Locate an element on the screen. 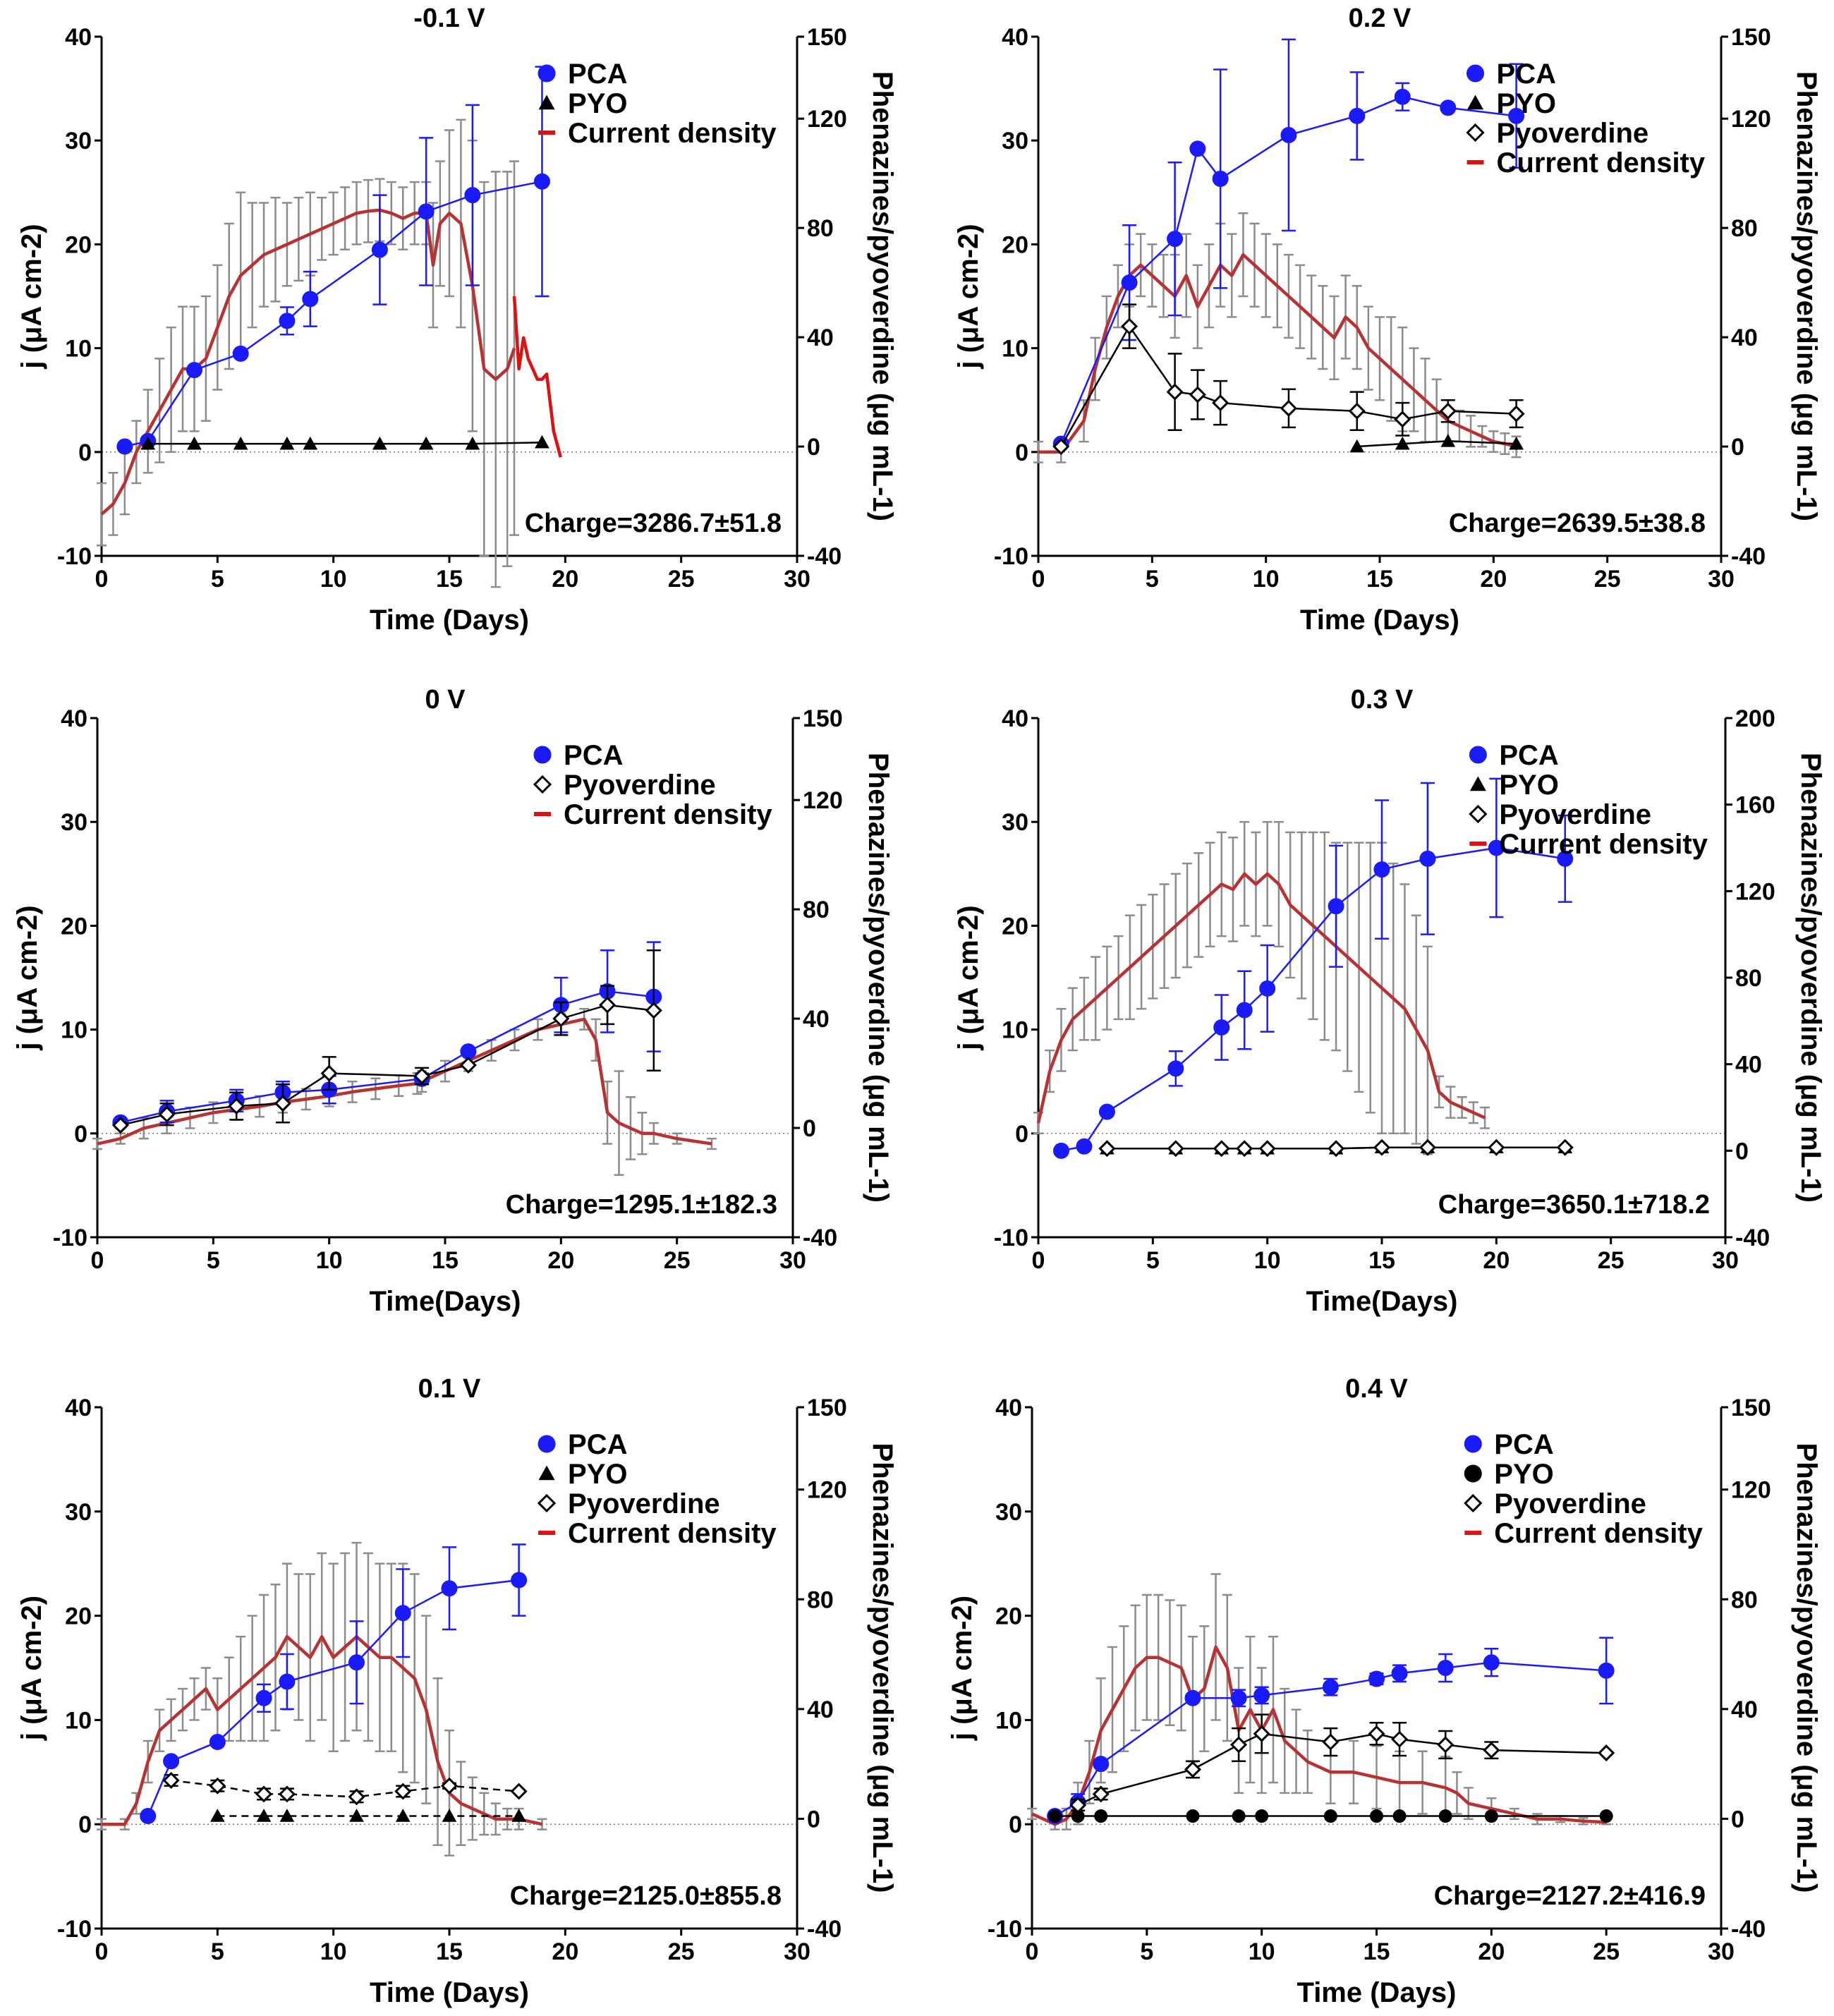 The image size is (1834, 2016). x-tick-label: 10 is located at coordinates (1267, 1260).